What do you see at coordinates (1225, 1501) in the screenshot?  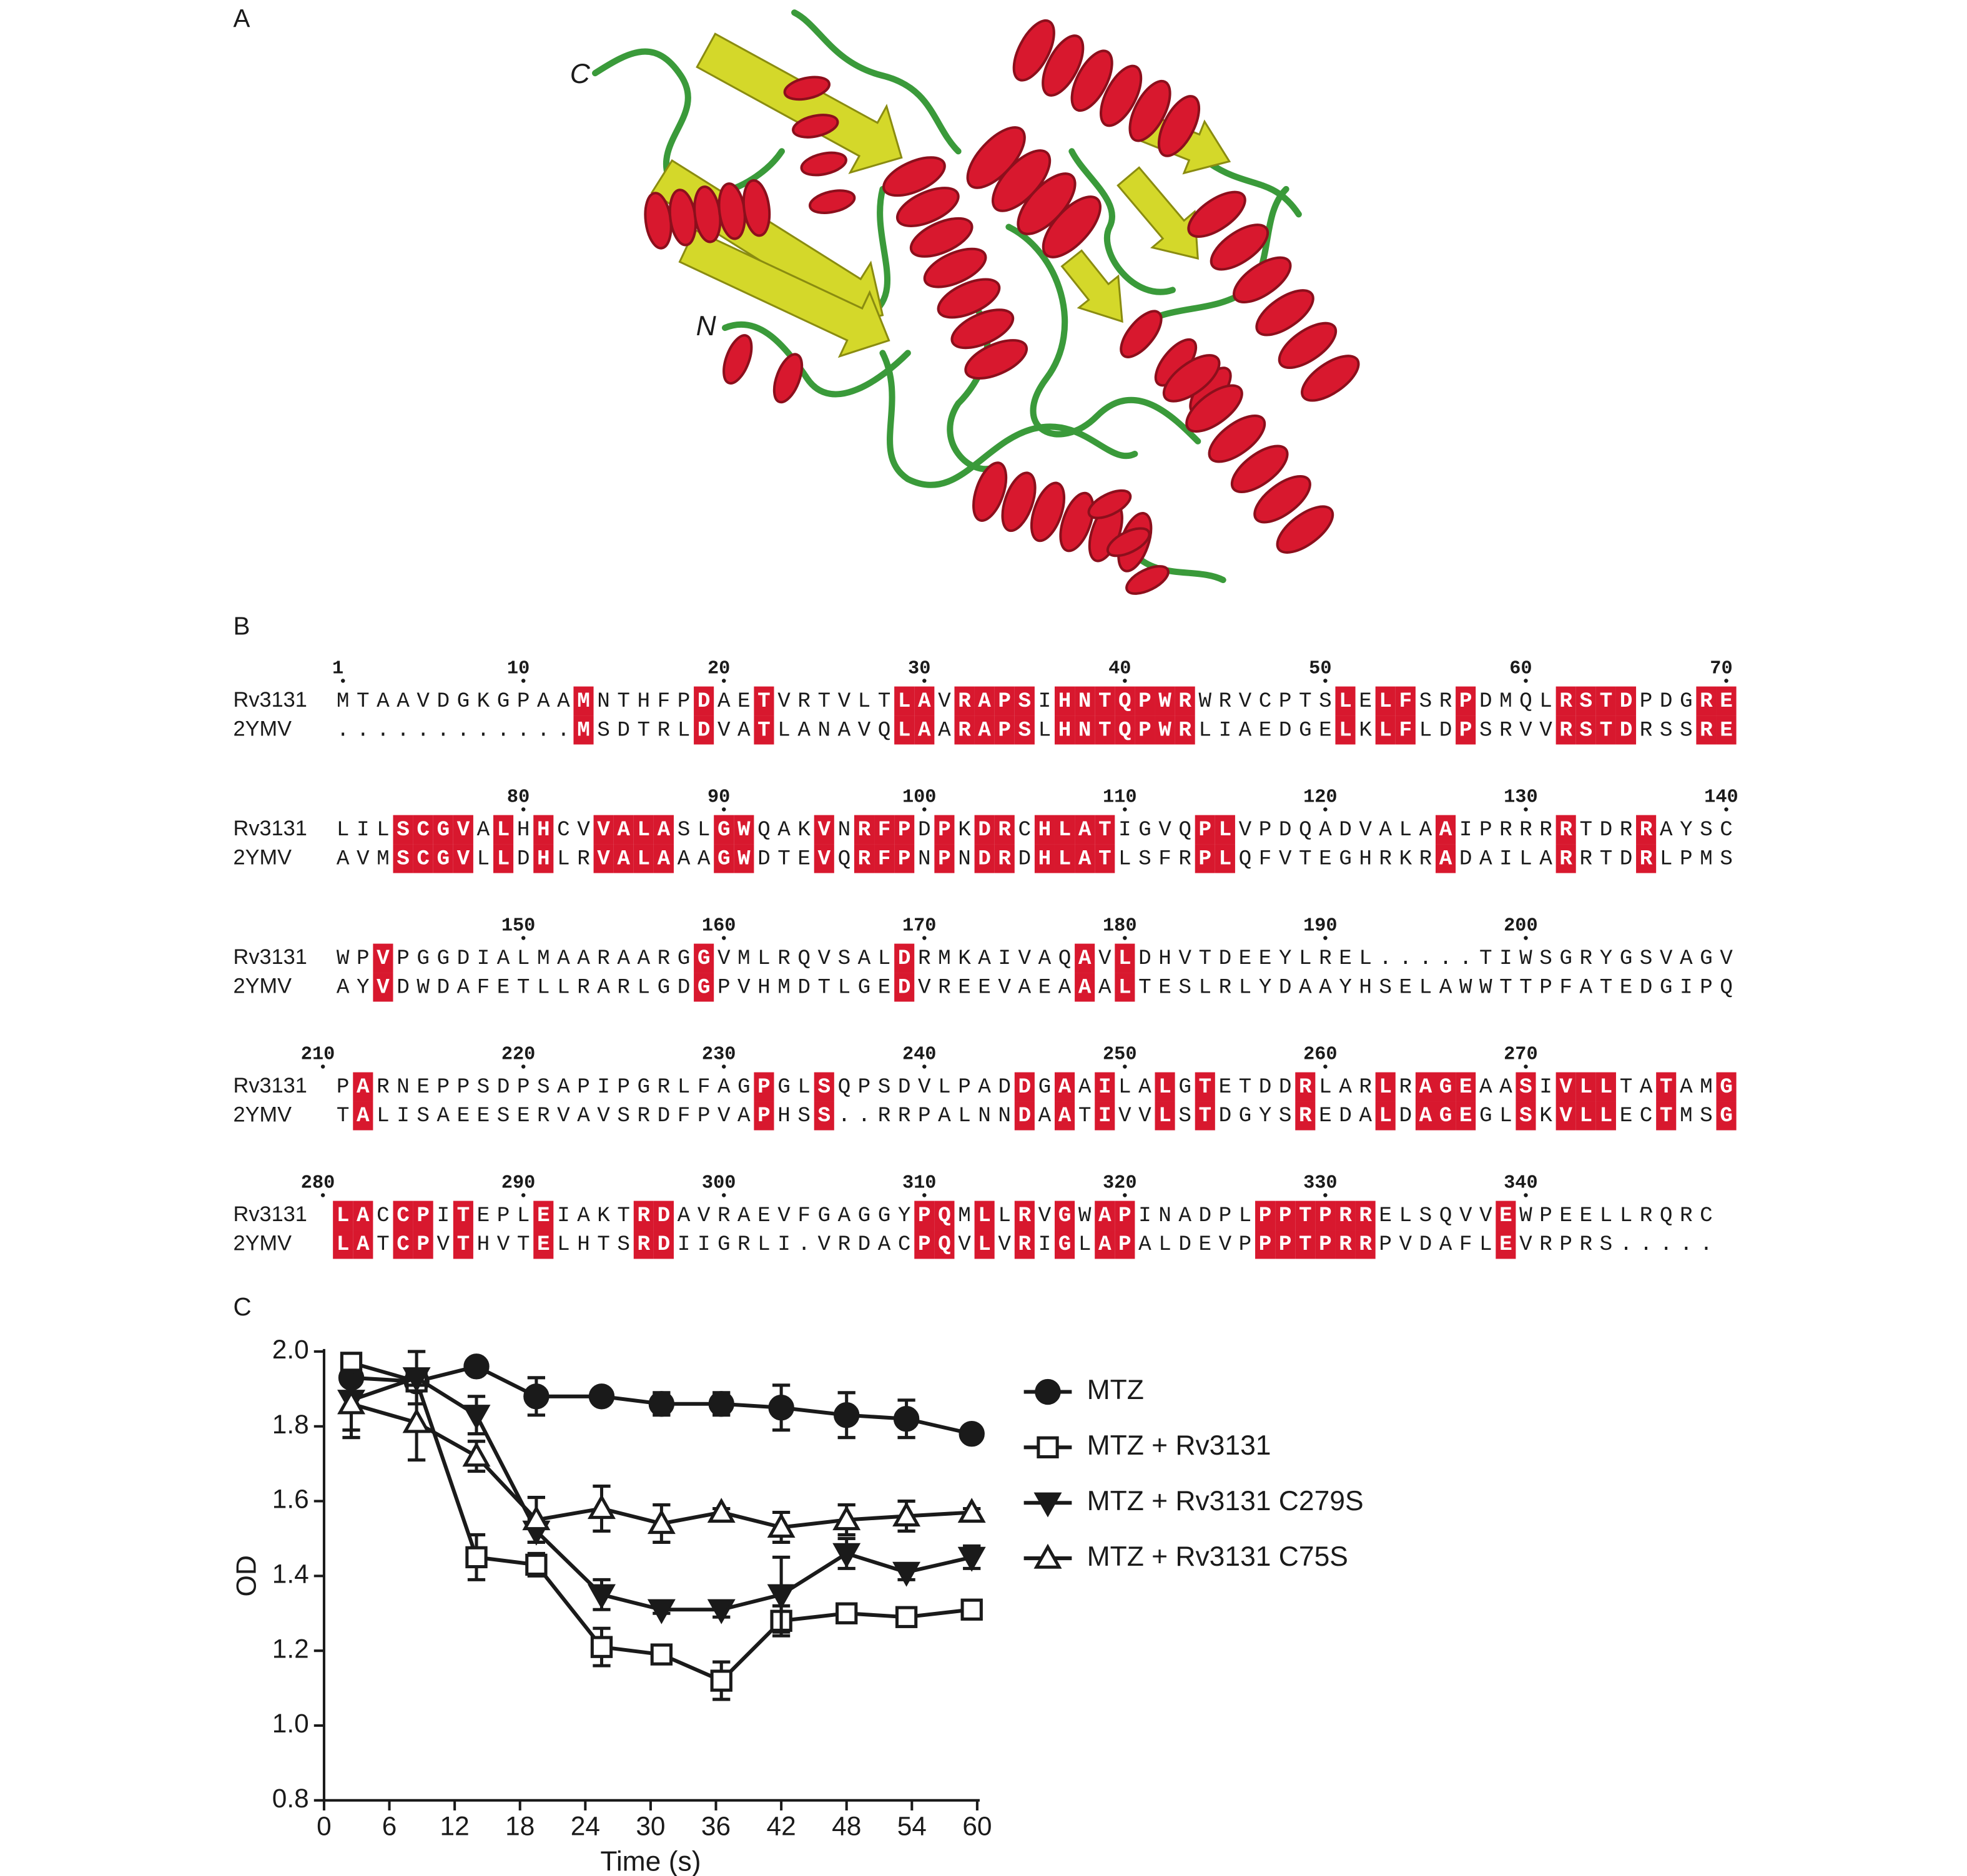 I see `legend-label: MTZ + Rv3131 C279S` at bounding box center [1225, 1501].